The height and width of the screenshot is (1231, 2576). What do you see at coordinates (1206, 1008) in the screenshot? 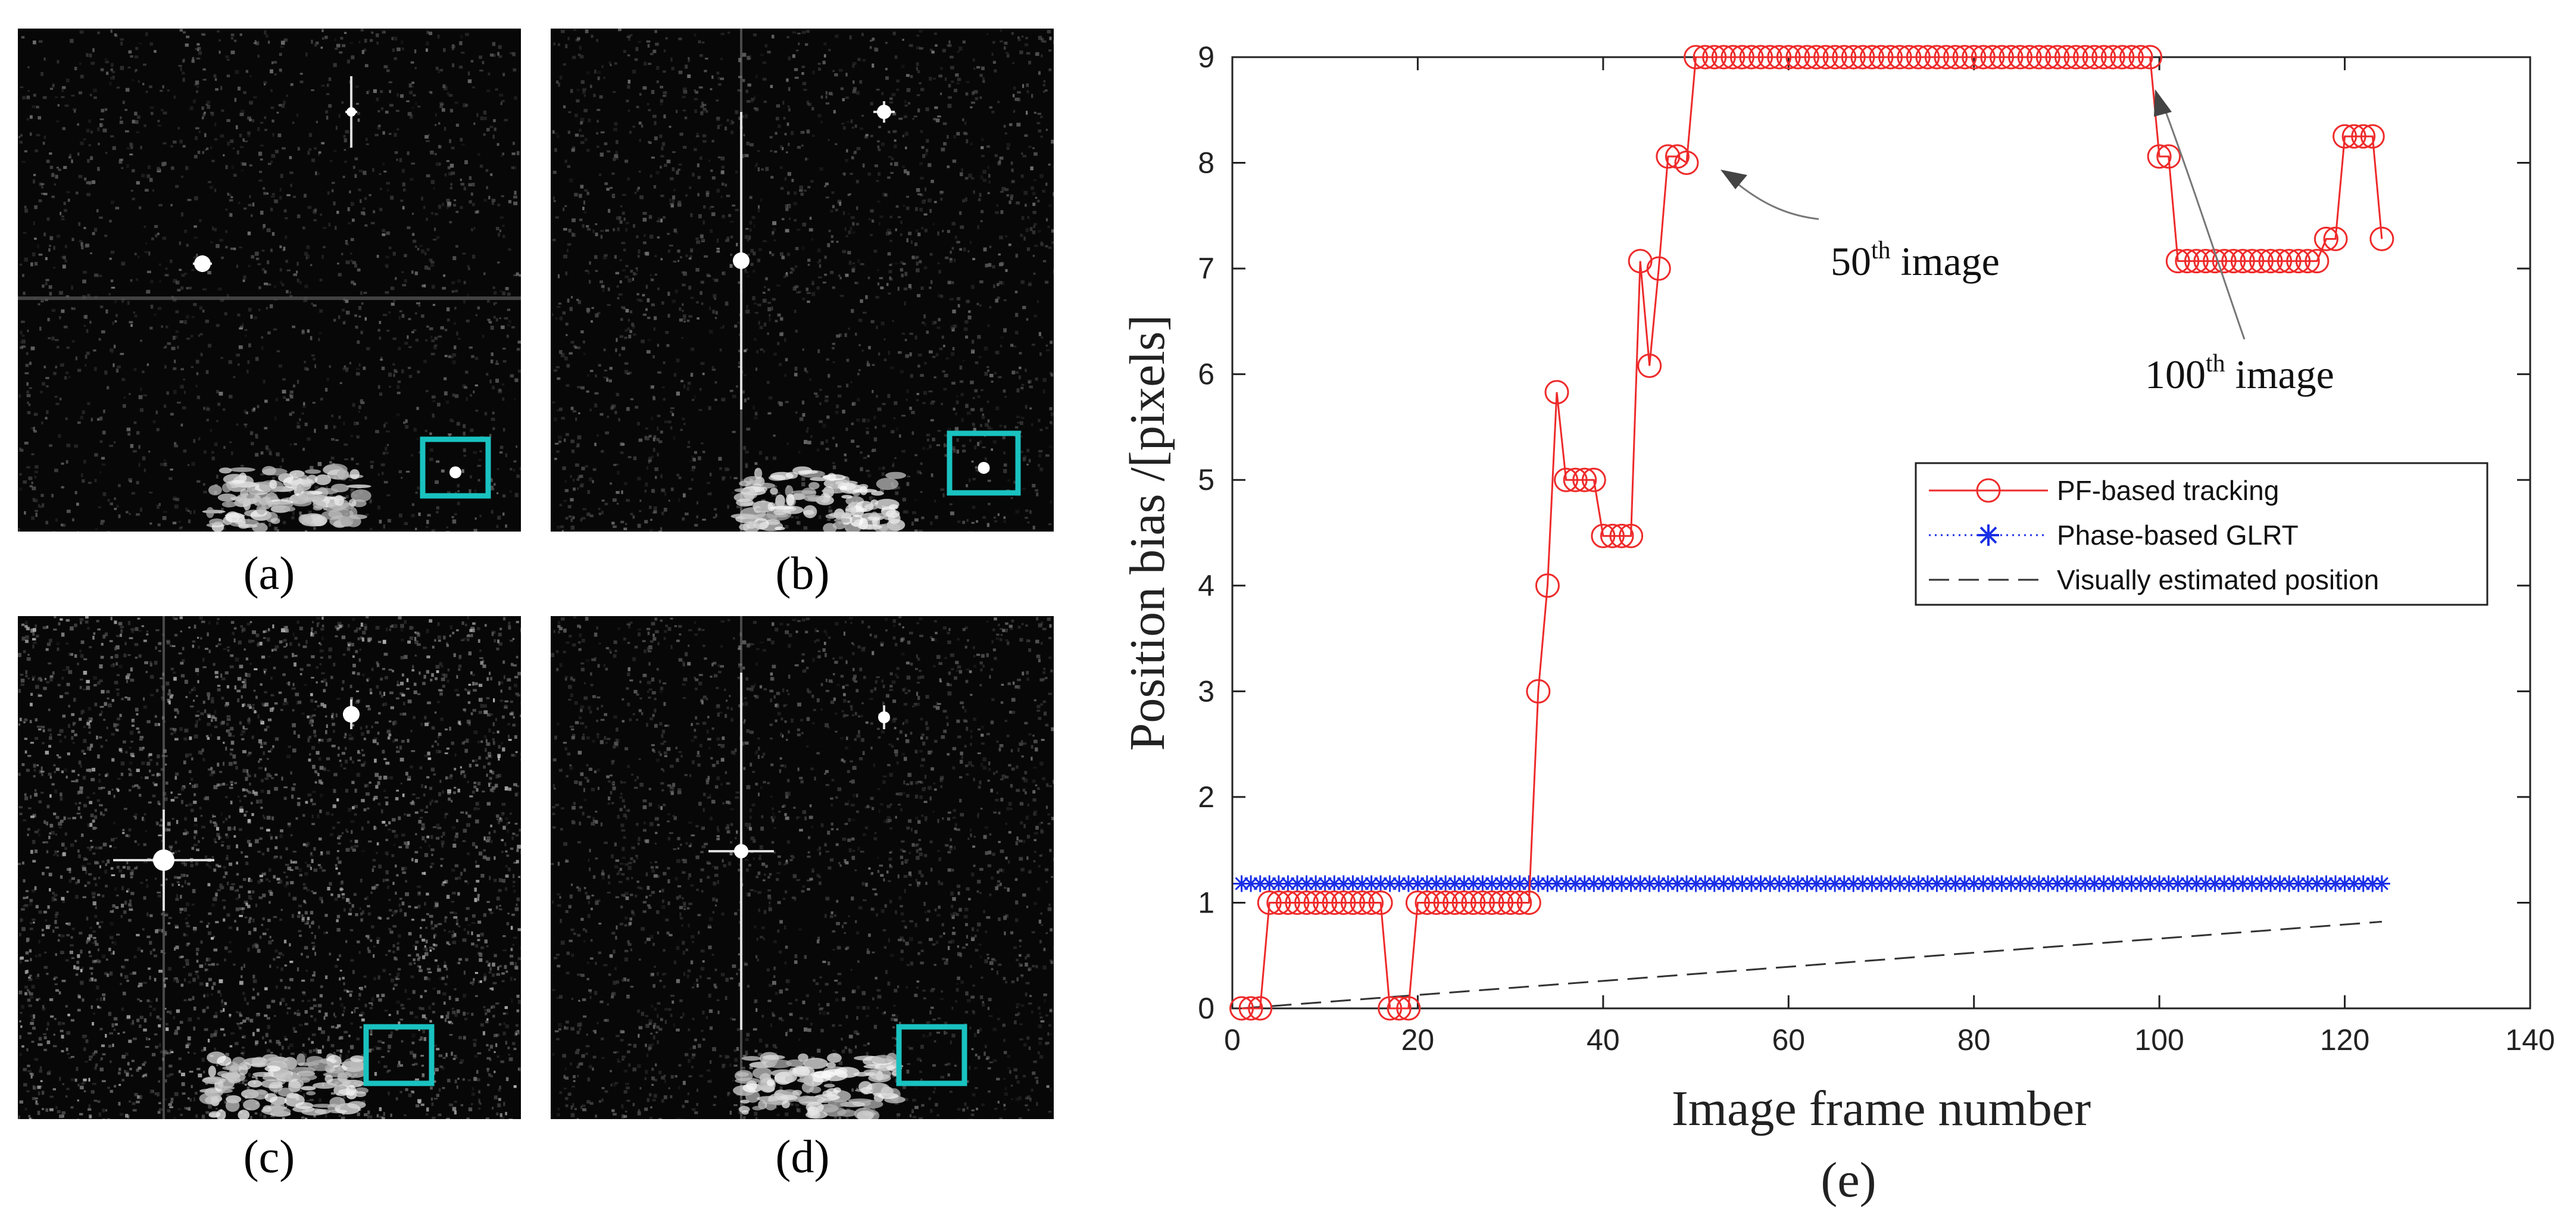
I see `y-tick-label: 0` at bounding box center [1206, 1008].